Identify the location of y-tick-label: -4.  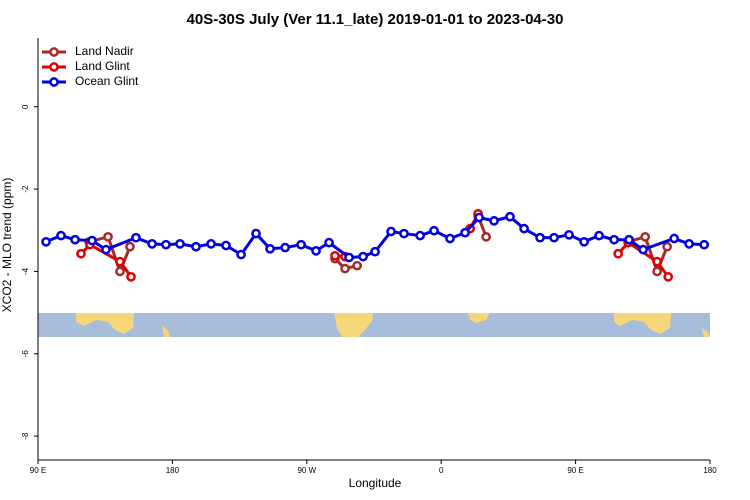
(25, 271).